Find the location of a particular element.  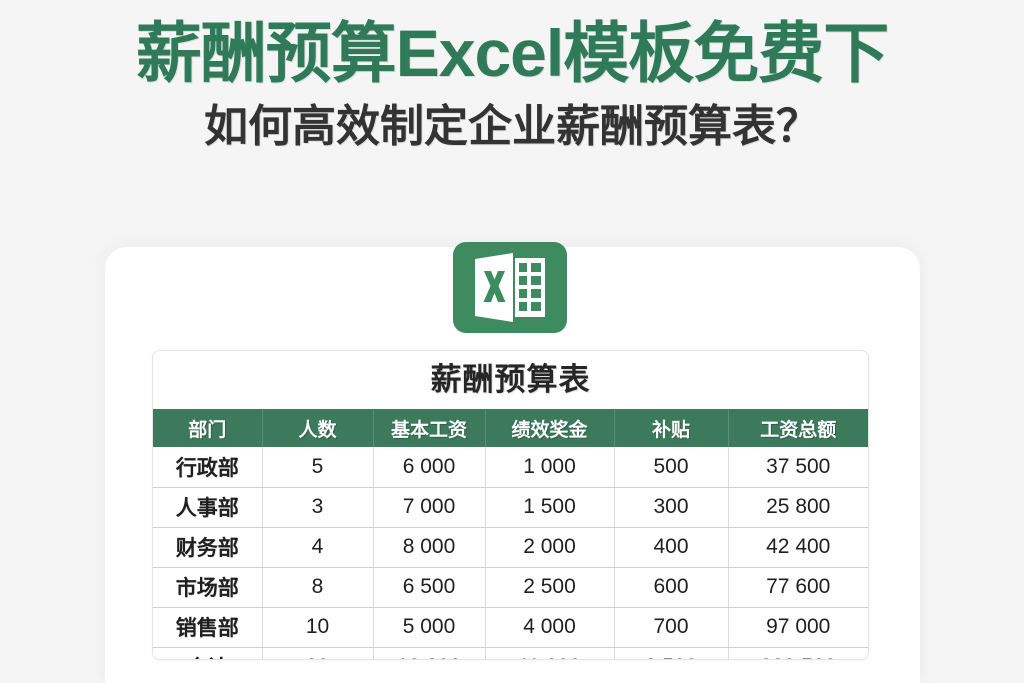

cell-base-salary: 5 000 is located at coordinates (429, 627).